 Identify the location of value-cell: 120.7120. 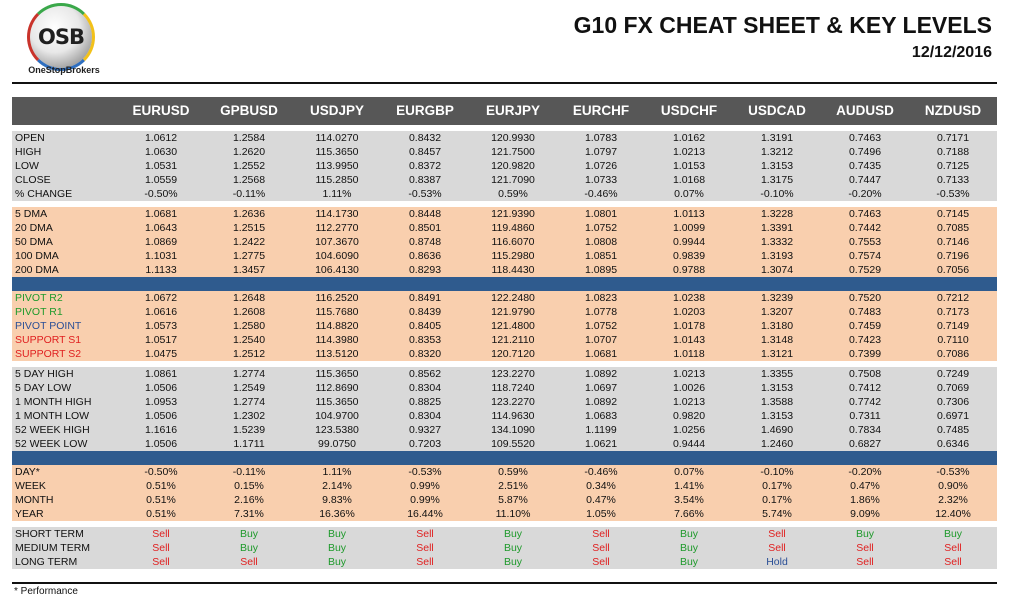
(513, 354).